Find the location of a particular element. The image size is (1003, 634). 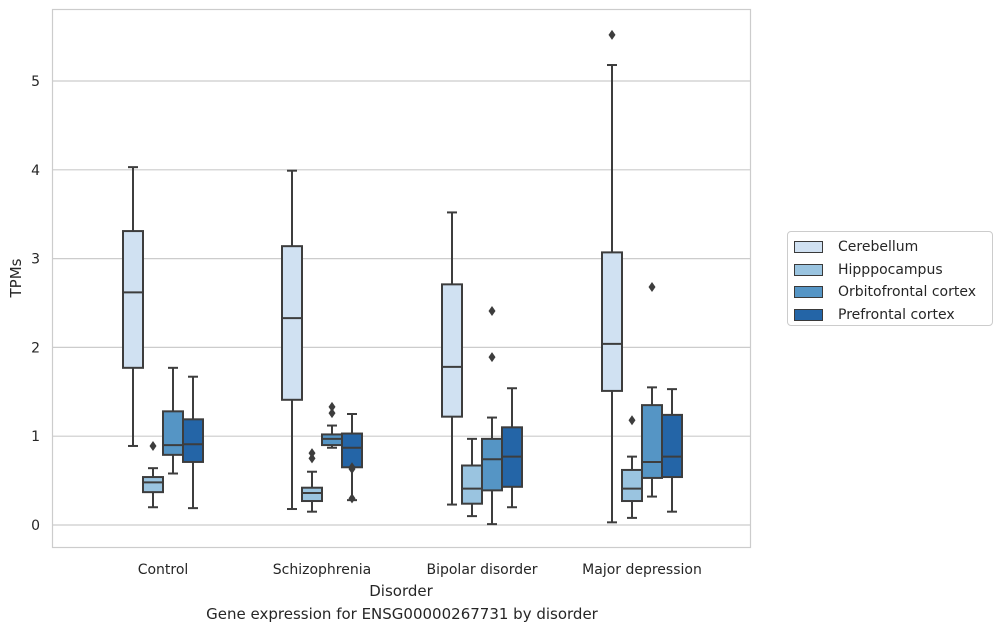

legend-label: Cerebellum is located at coordinates (878, 247).